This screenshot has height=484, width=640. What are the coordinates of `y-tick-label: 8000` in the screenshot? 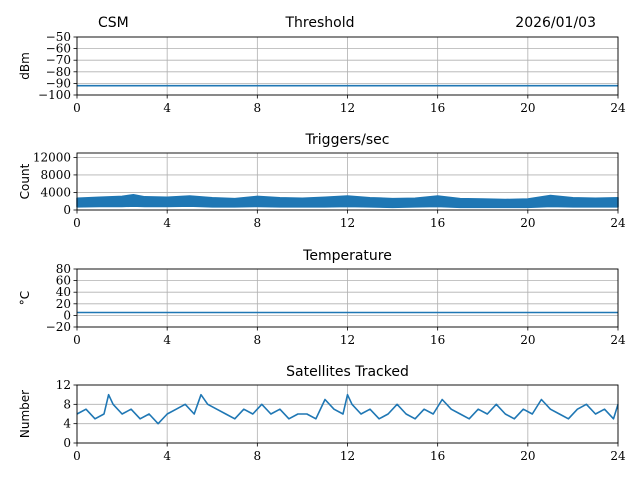 It's located at (55, 175).